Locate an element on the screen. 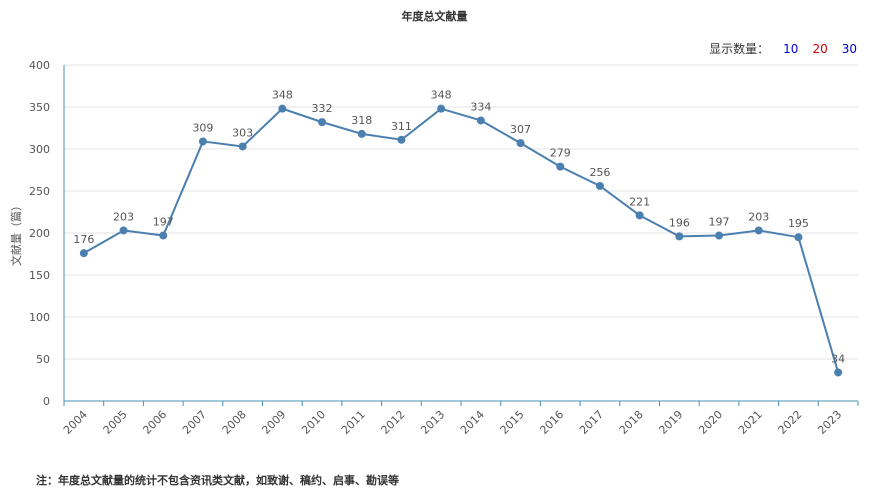 The width and height of the screenshot is (869, 496). display-count-selector: 显示数量： 10 20 30 is located at coordinates (783, 48).